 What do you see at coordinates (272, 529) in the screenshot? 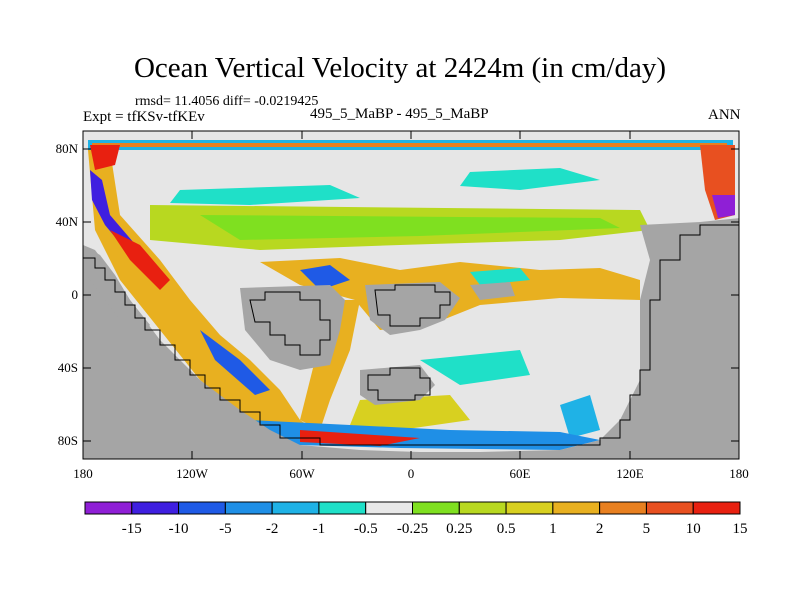
I see `colorbar-label: -2` at bounding box center [272, 529].